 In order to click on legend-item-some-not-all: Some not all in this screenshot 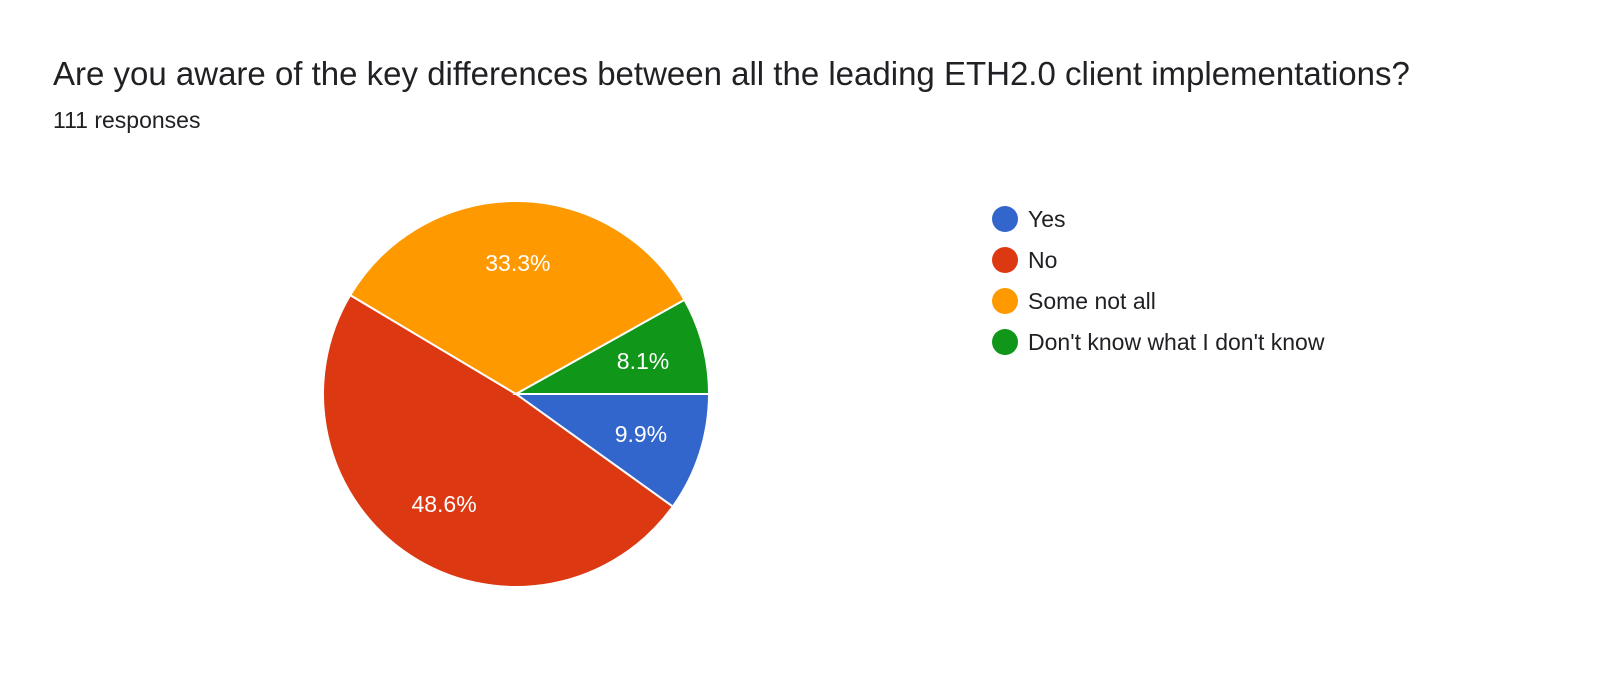, I will do `click(1158, 300)`.